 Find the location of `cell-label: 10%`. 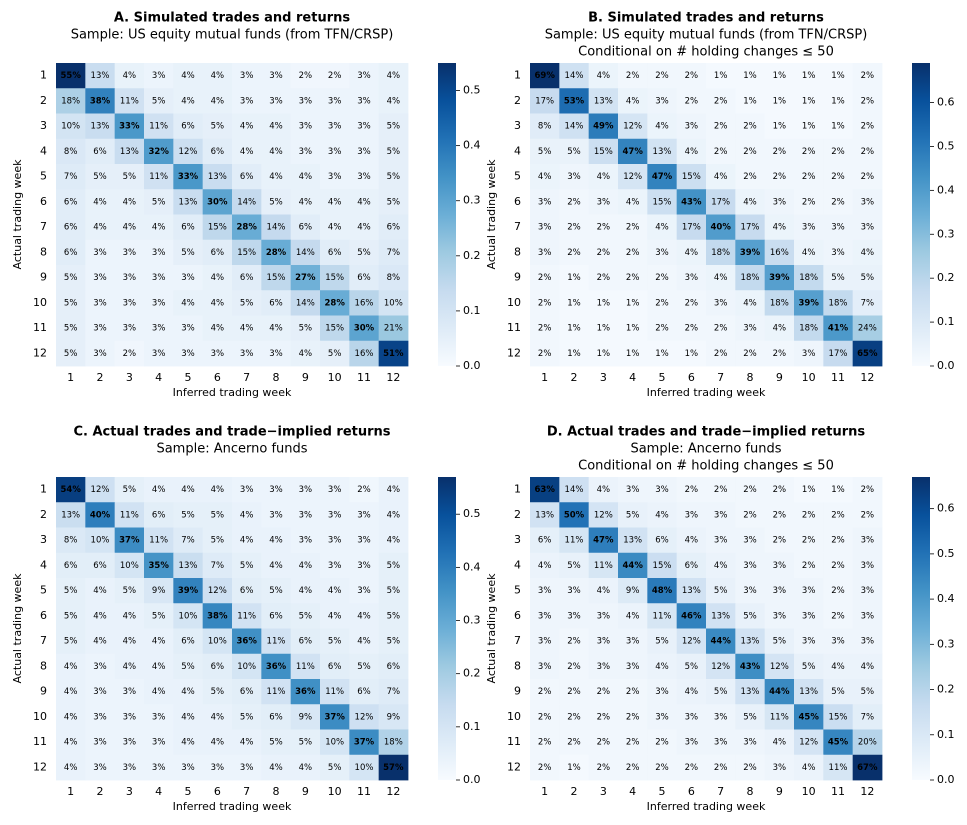

cell-label: 10% is located at coordinates (129, 566).